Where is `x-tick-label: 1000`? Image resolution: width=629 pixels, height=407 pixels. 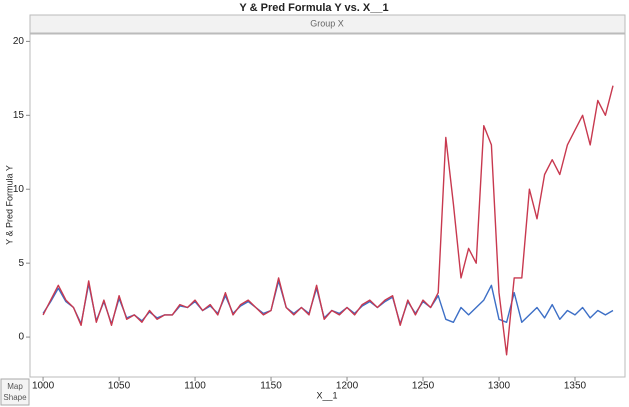 x-tick-label: 1000 is located at coordinates (43, 386).